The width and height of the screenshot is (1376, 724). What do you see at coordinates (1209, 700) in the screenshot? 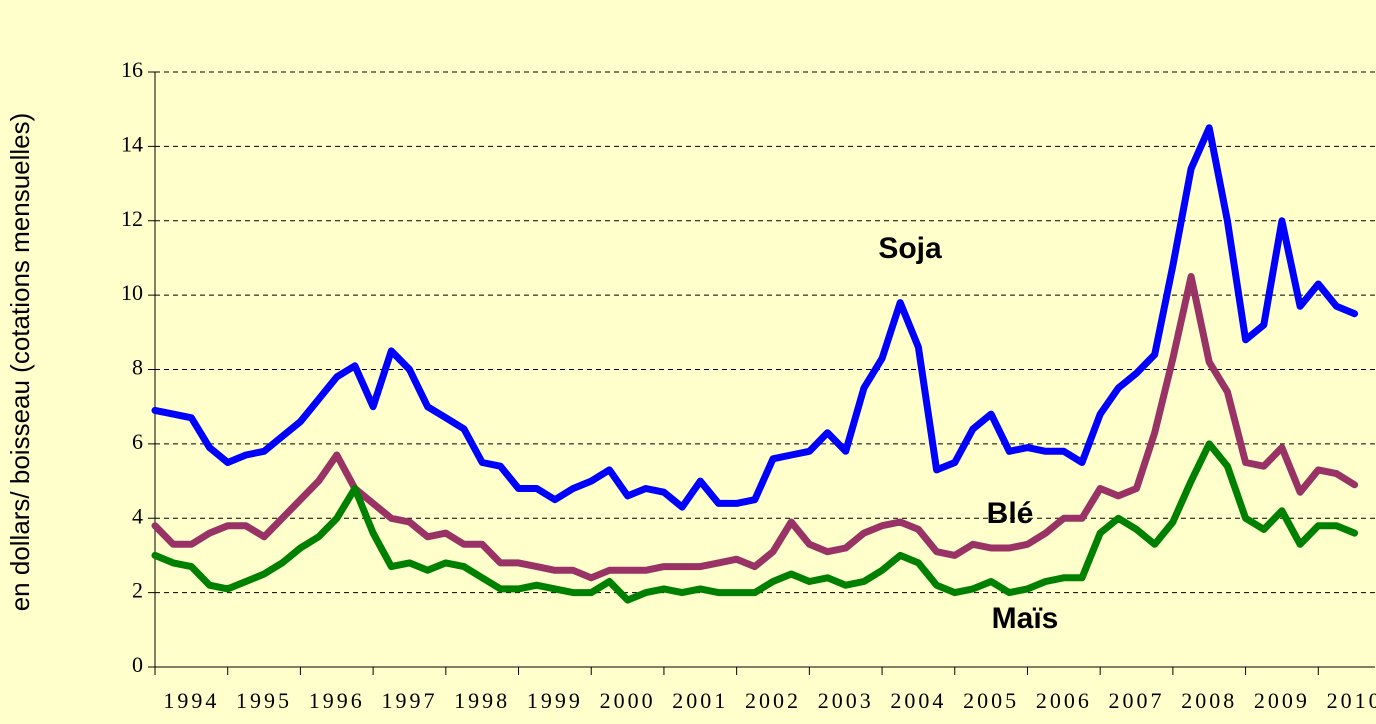
I see `x-tick-label: 2008` at bounding box center [1209, 700].